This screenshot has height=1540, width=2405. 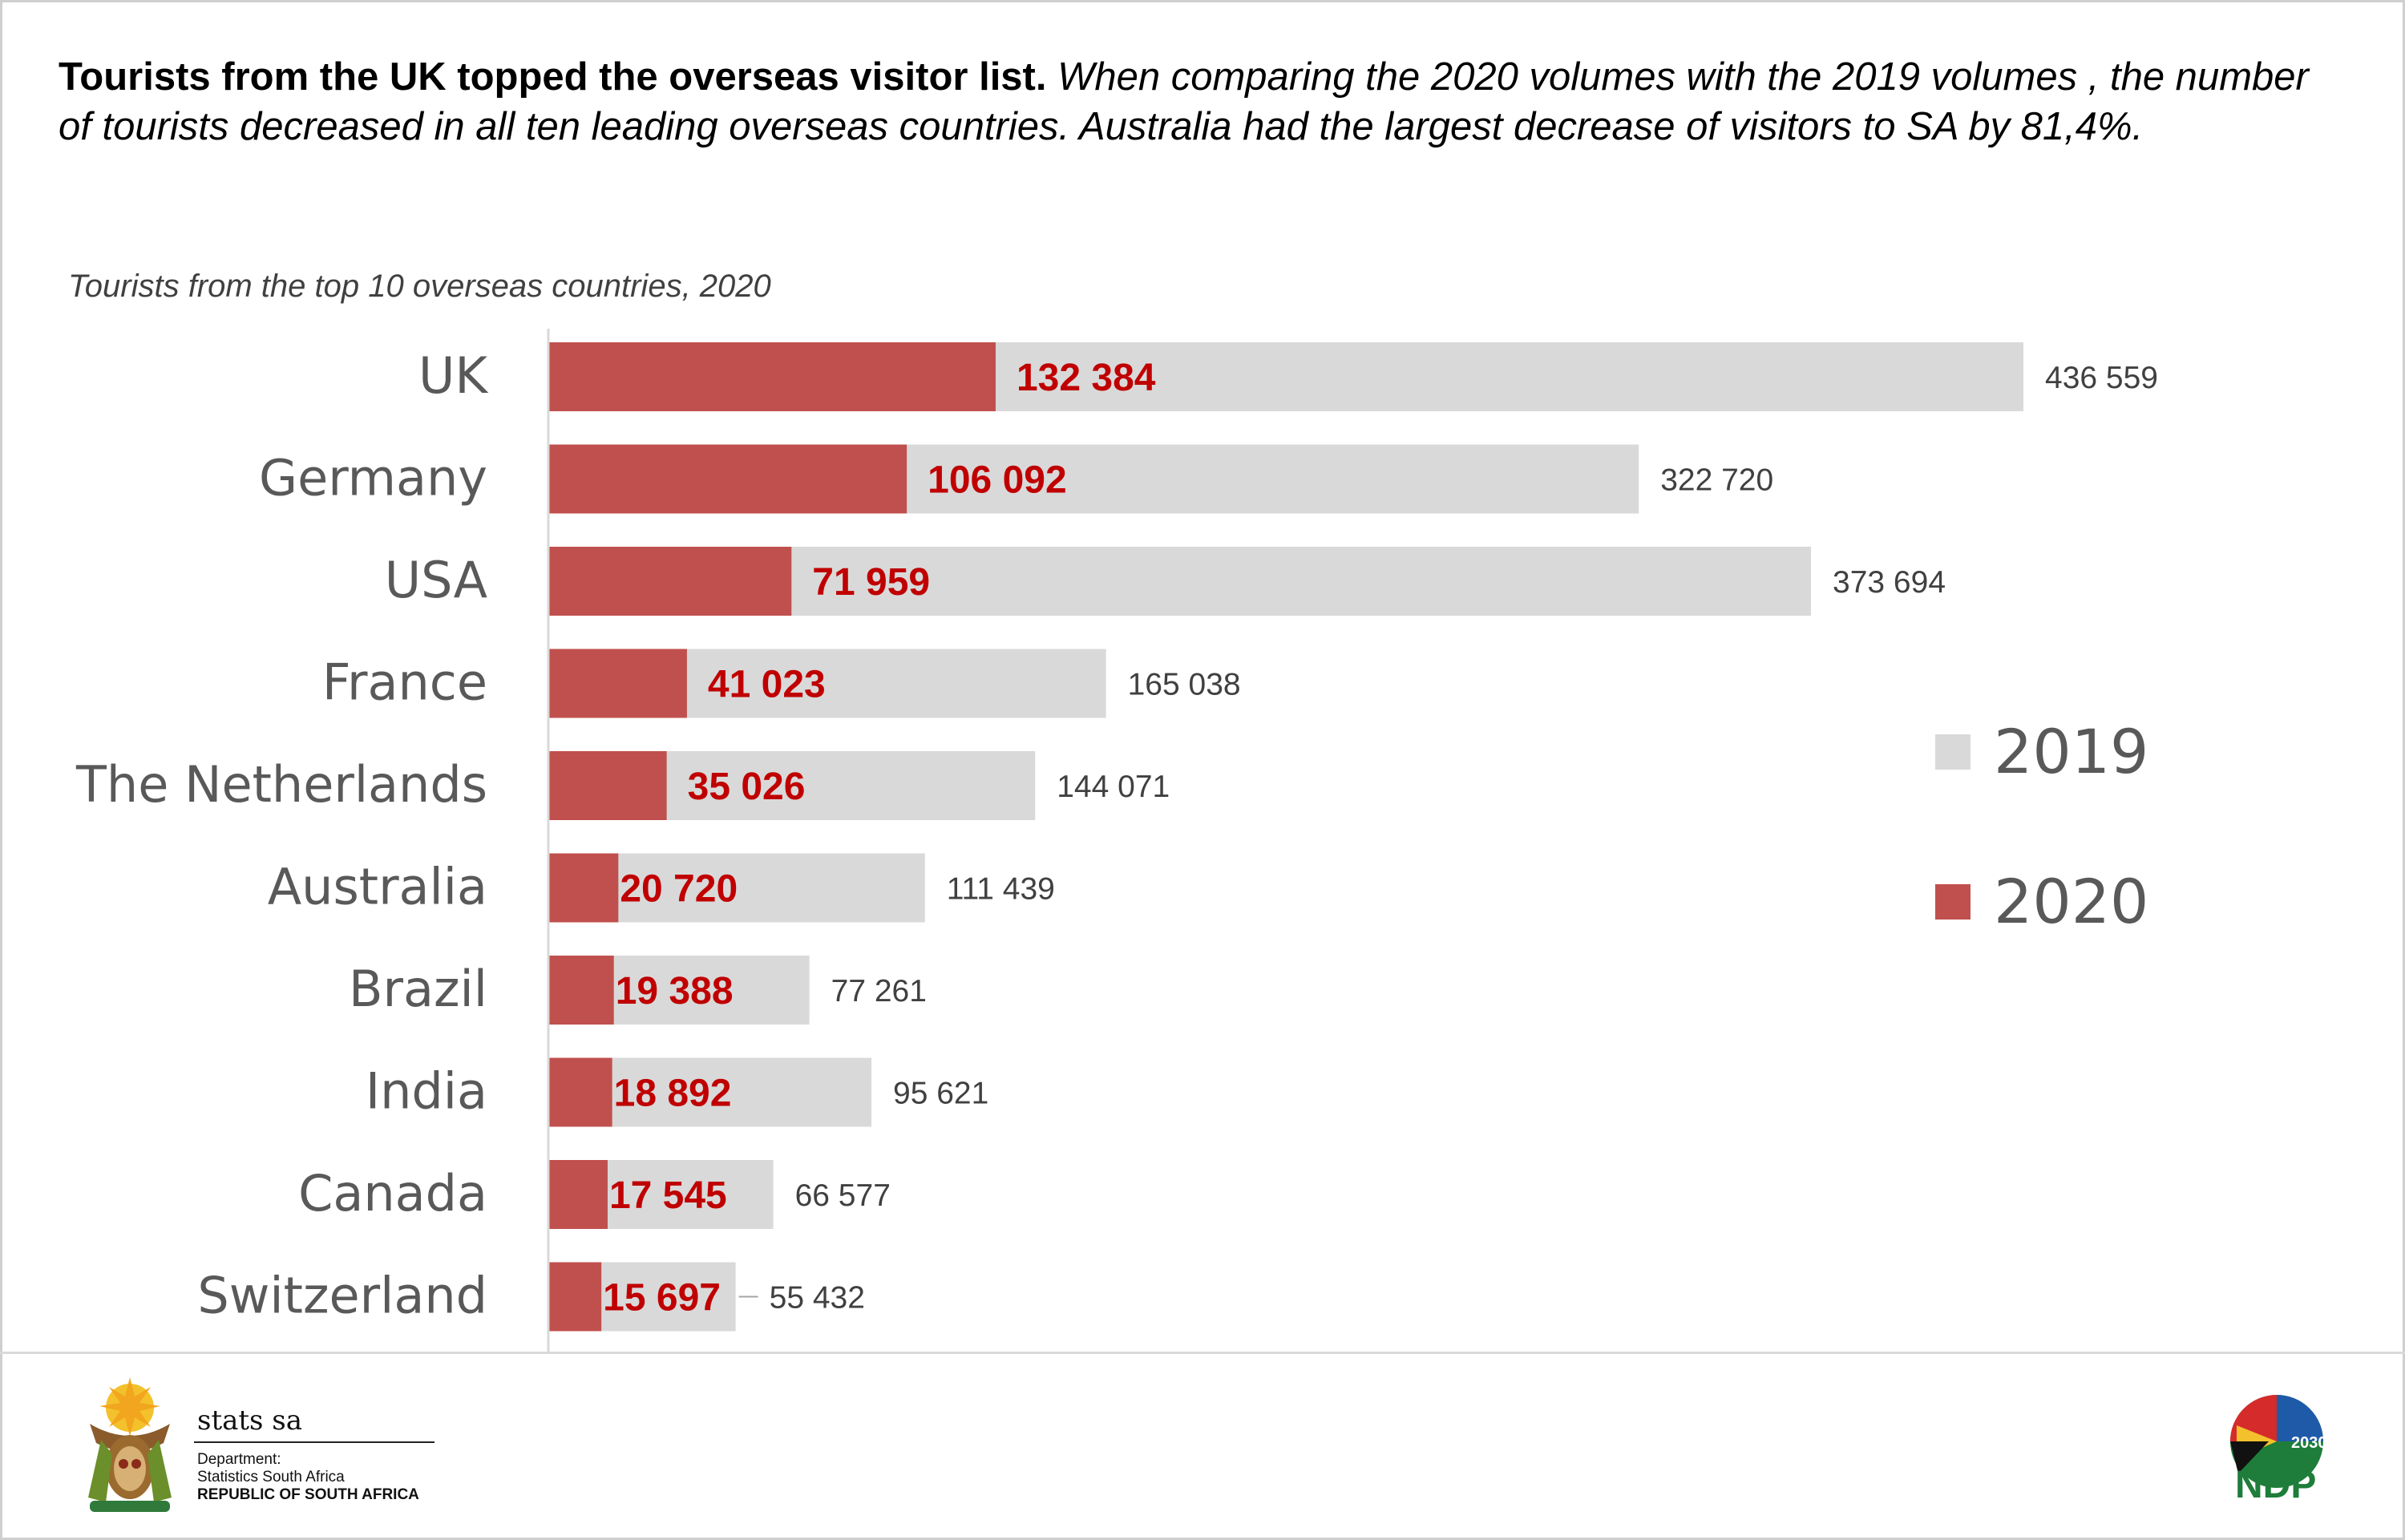 What do you see at coordinates (2071, 752) in the screenshot?
I see `legend-label-2019: 2019` at bounding box center [2071, 752].